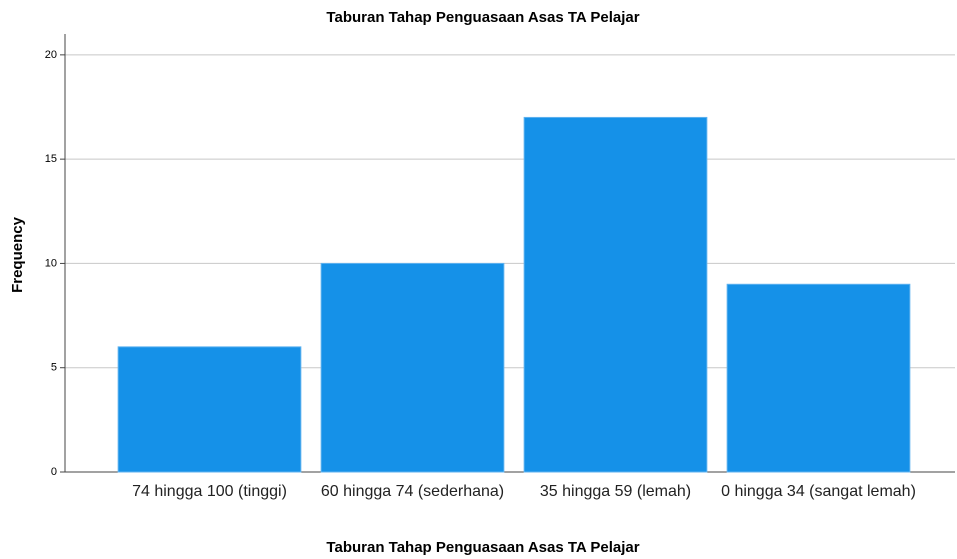  I want to click on y-tick-label: 5, so click(54, 368).